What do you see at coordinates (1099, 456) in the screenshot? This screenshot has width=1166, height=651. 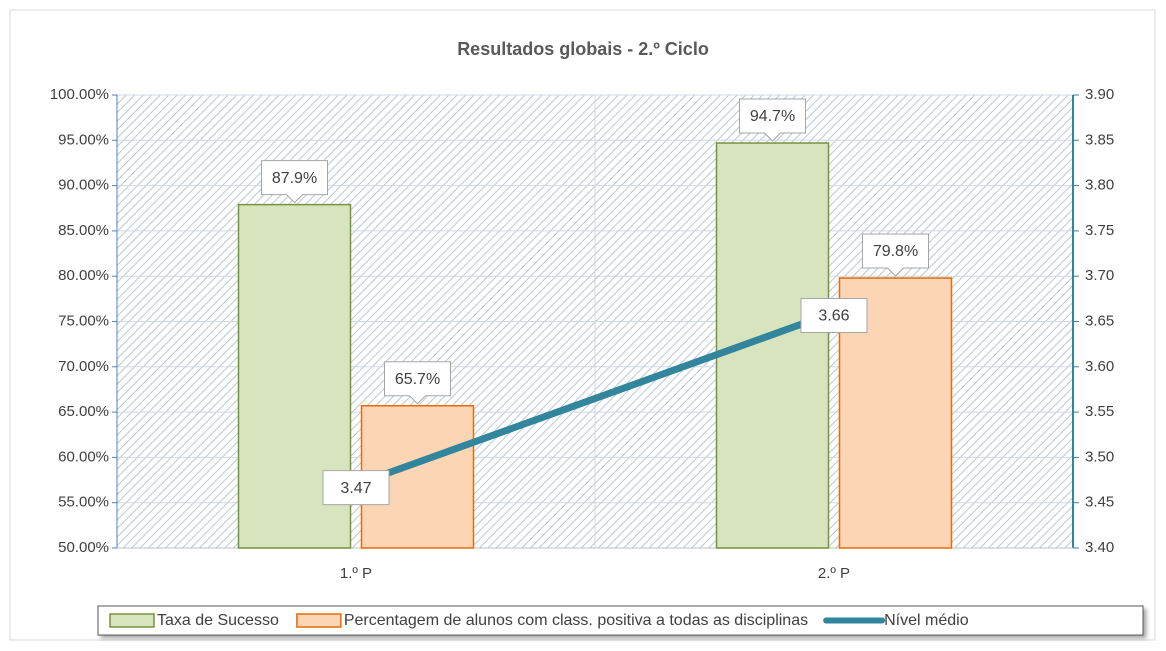 I see `y2-tick-label: 3.50` at bounding box center [1099, 456].